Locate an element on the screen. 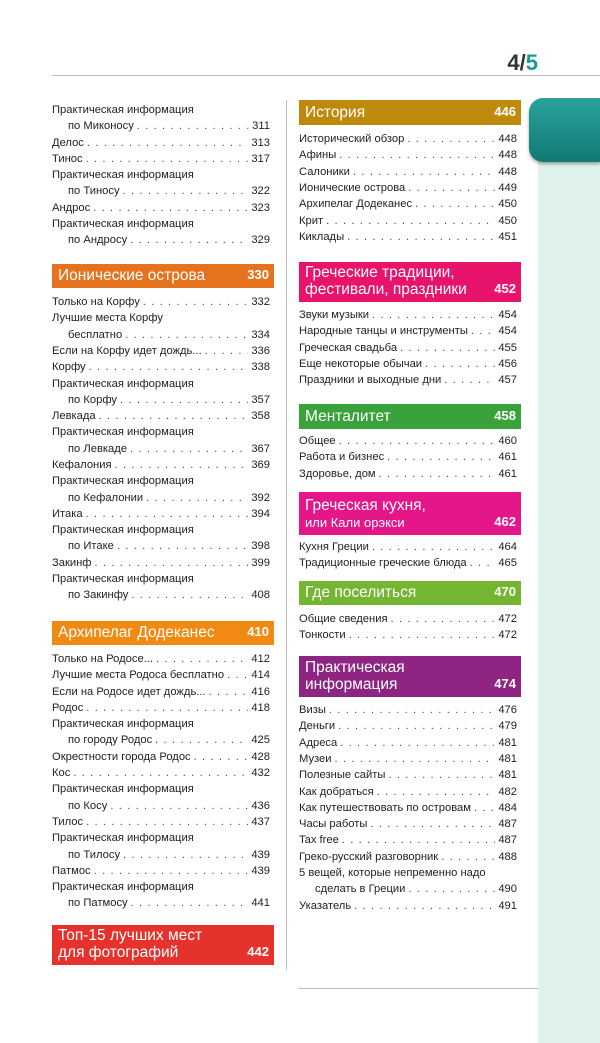 The width and height of the screenshot is (600, 1043). toc-entry: Делос 313 is located at coordinates (161, 143).